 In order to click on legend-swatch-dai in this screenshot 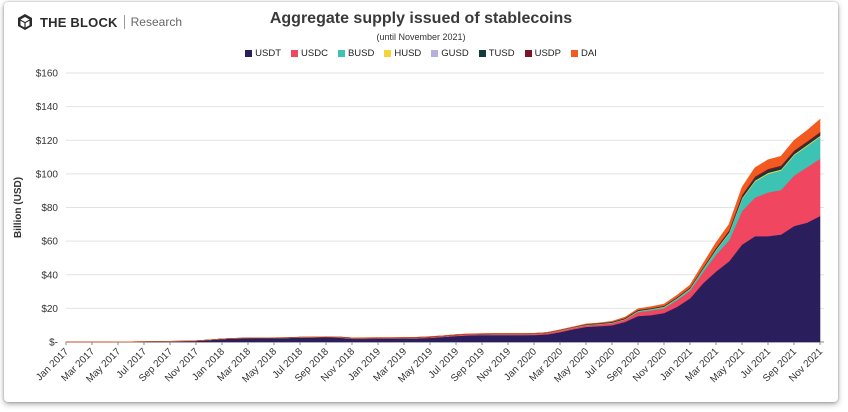, I will do `click(574, 53)`.